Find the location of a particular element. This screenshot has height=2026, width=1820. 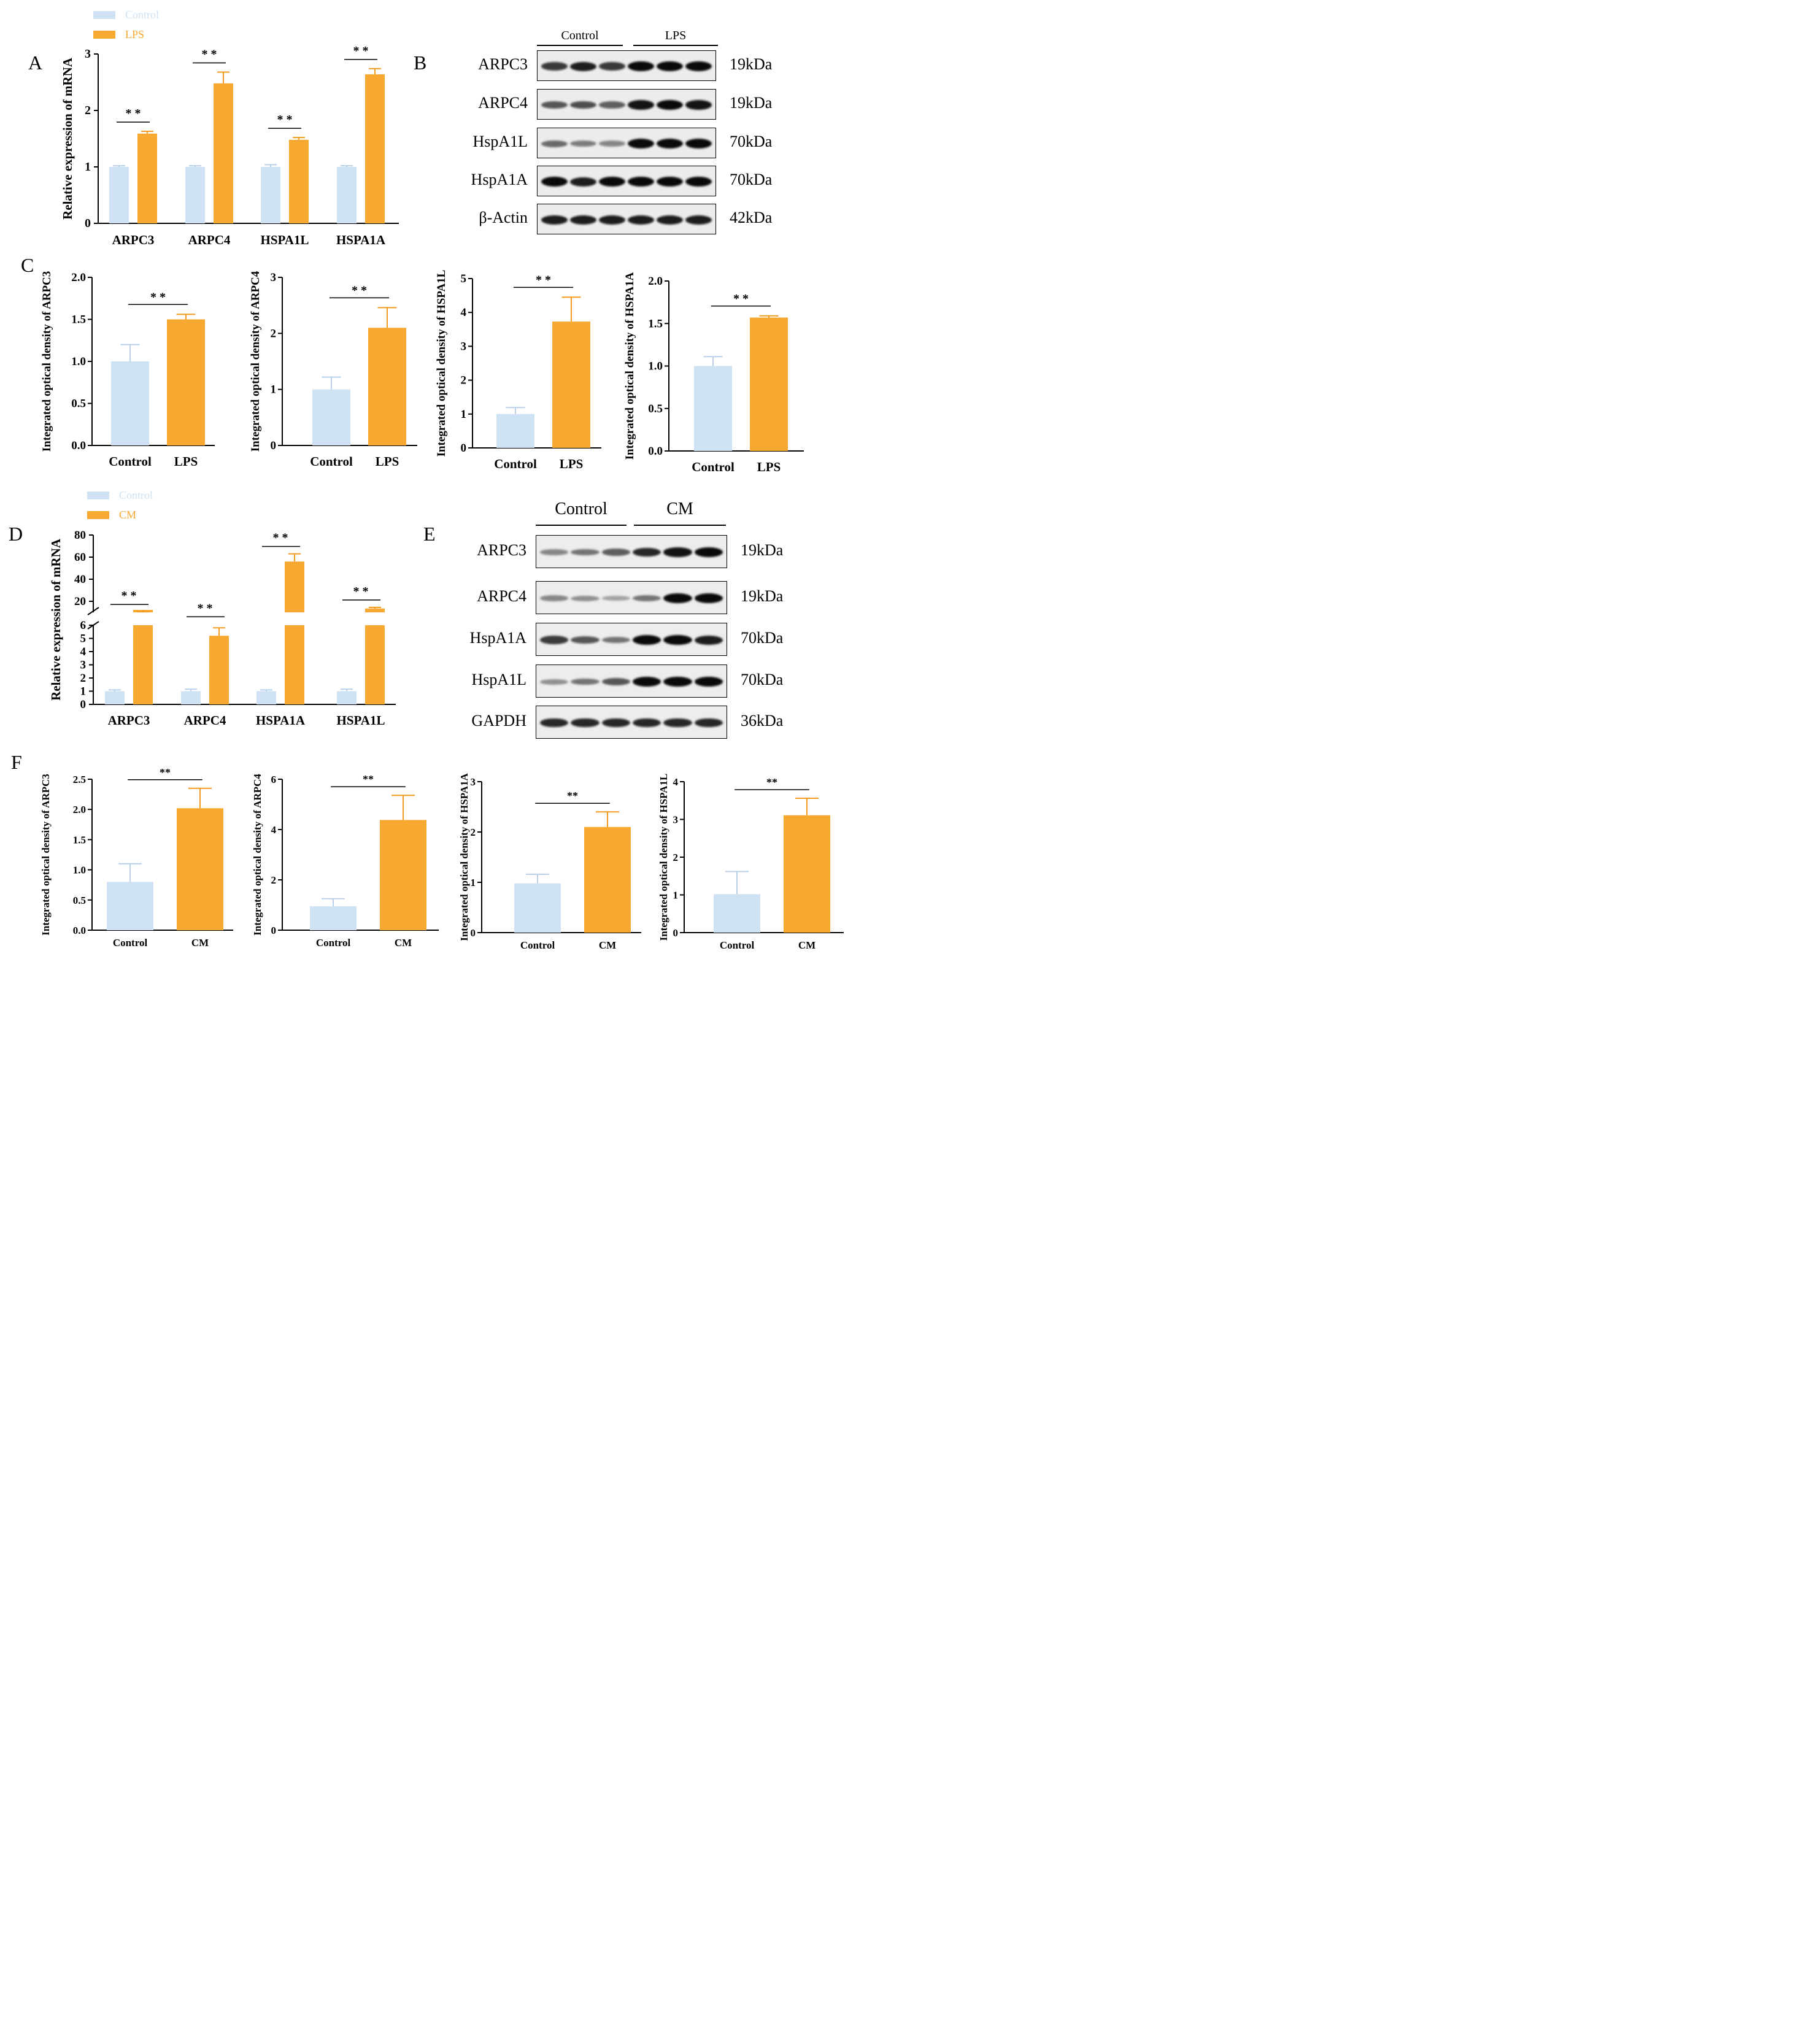

blot-group-label: Control is located at coordinates (581, 509).